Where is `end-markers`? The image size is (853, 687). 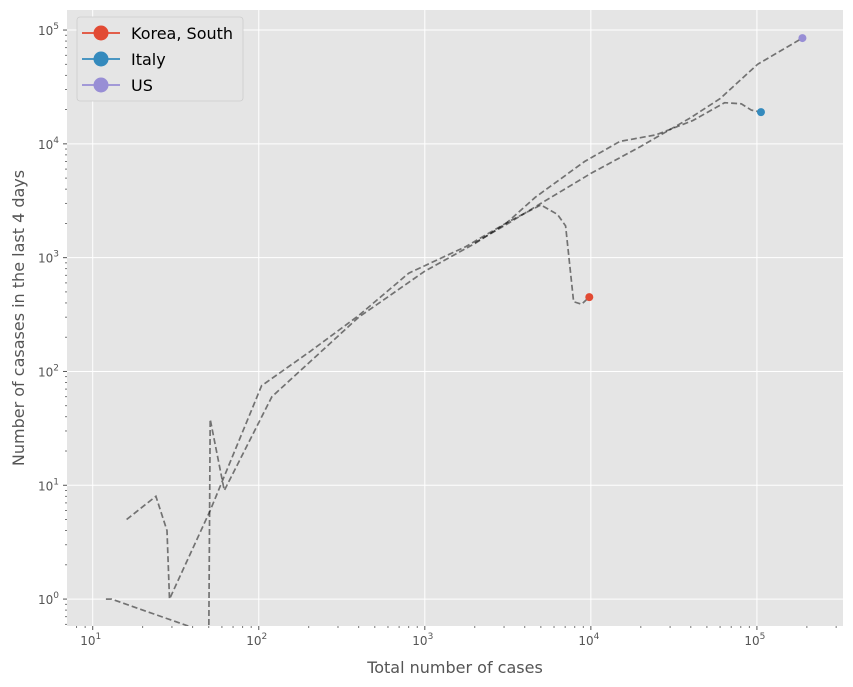 end-markers is located at coordinates (696, 168).